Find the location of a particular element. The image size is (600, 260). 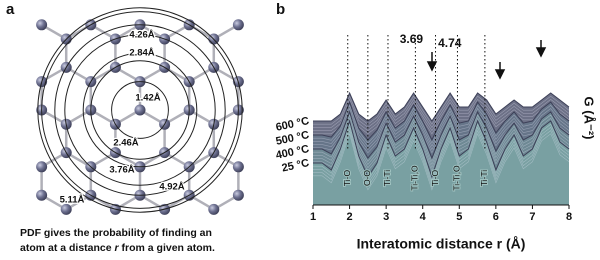

caption: atom at a distance r from a given atom. is located at coordinates (117, 248).